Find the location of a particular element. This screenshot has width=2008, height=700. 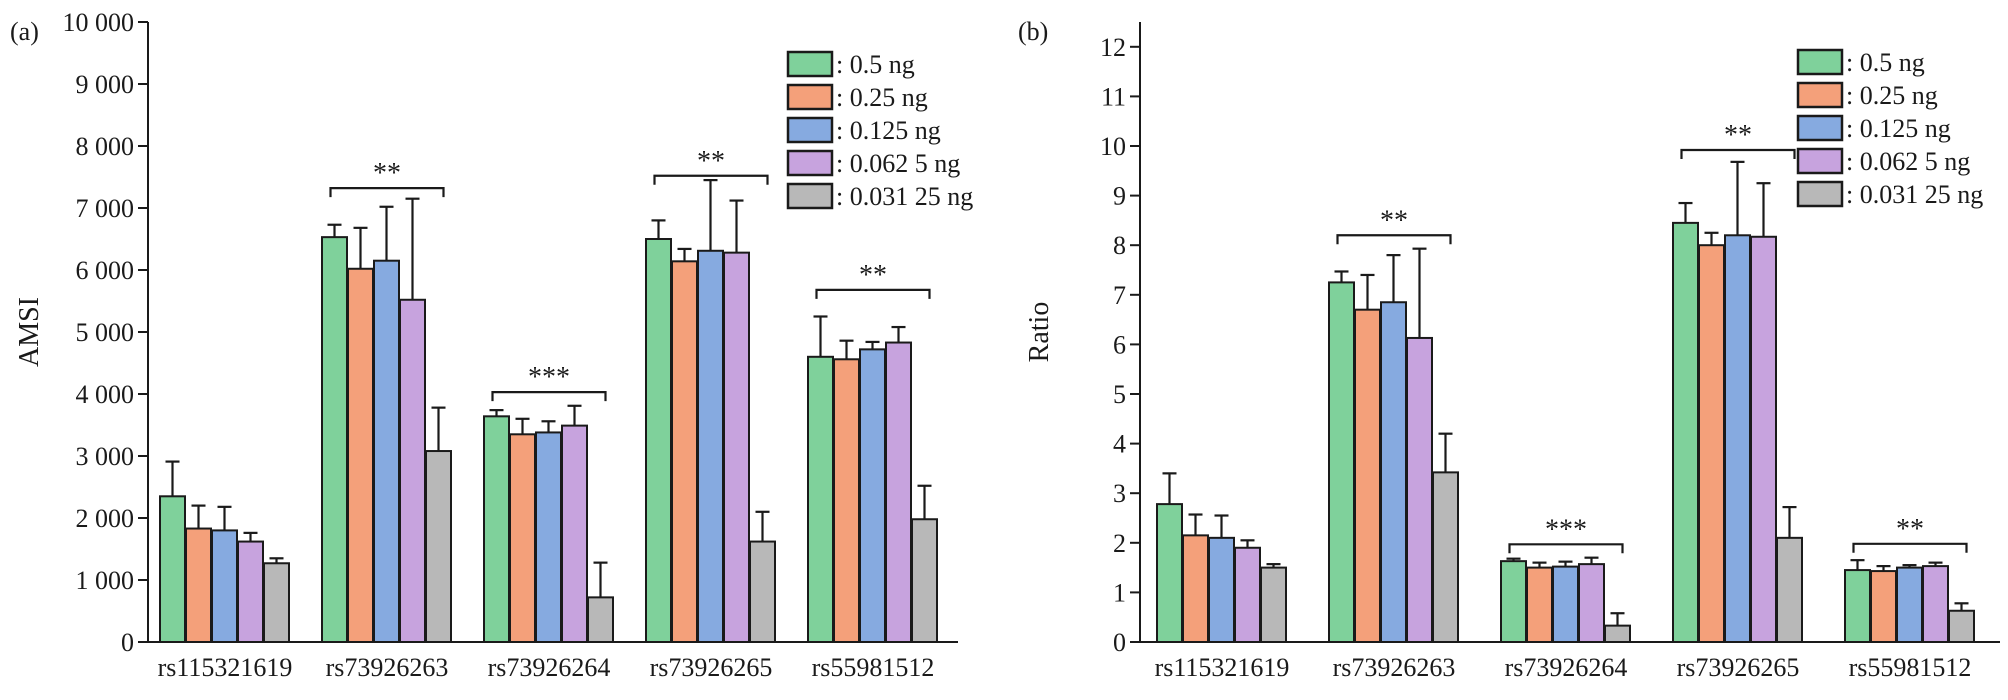

y-tick-label: 9 is located at coordinates (1119, 196).